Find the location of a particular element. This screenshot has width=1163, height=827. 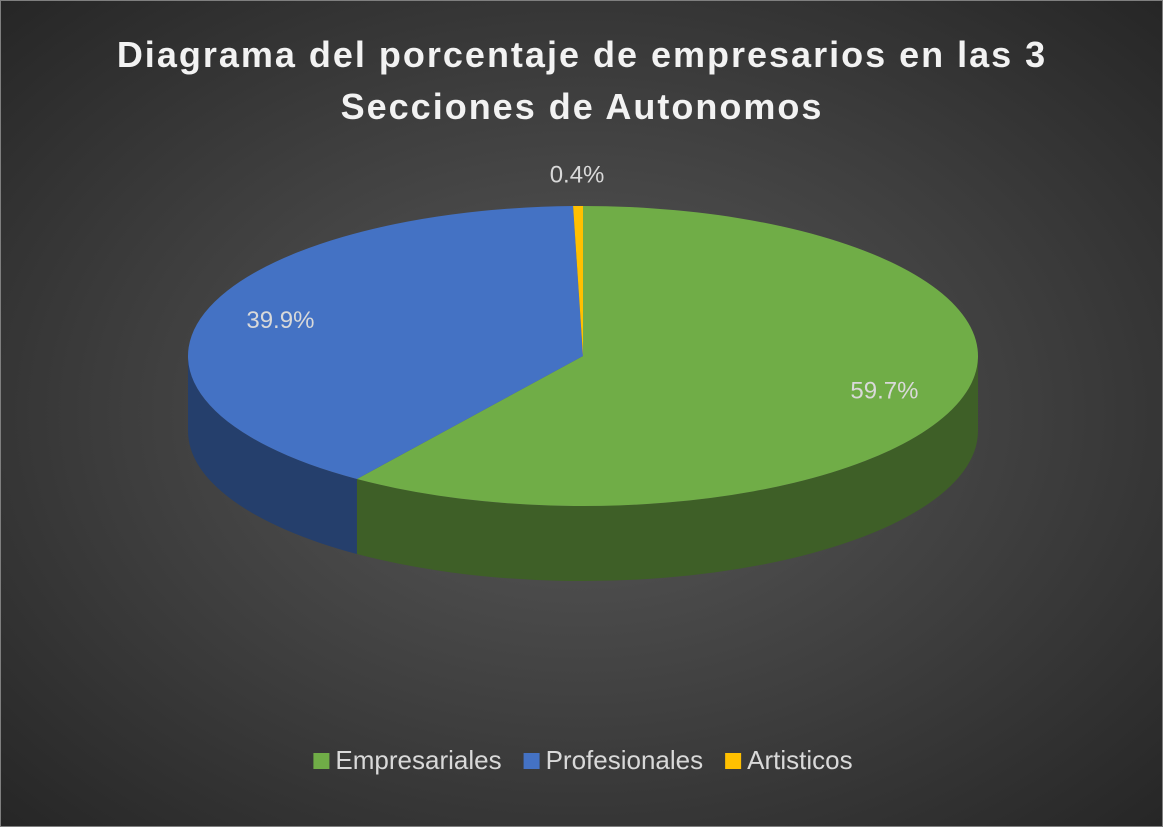

legend-label: Empresariales is located at coordinates (418, 760).